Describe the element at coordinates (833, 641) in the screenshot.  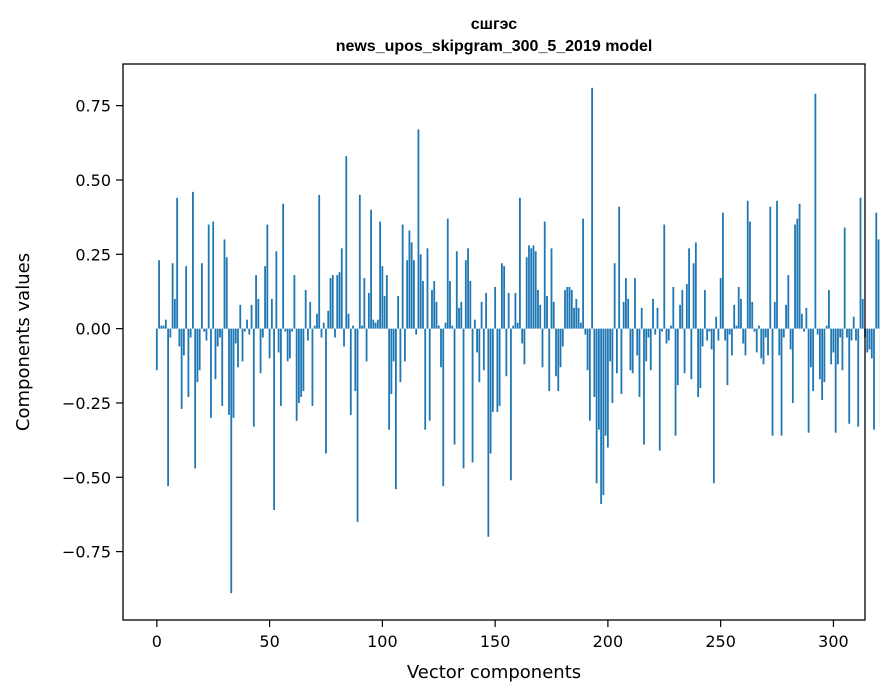
I see `x-tick-label: 300` at that location.